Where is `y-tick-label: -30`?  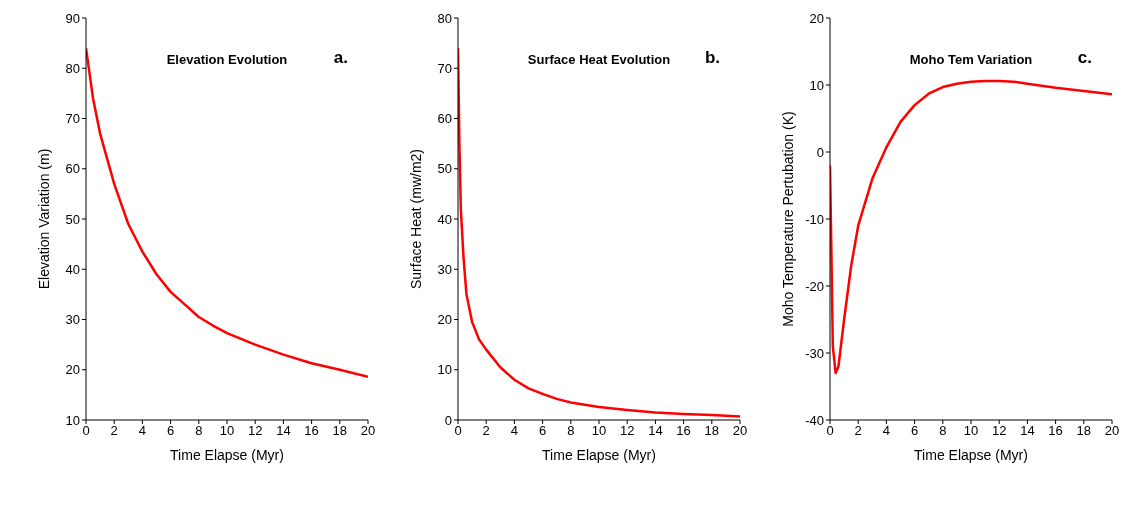
y-tick-label: -30 is located at coordinates (814, 353).